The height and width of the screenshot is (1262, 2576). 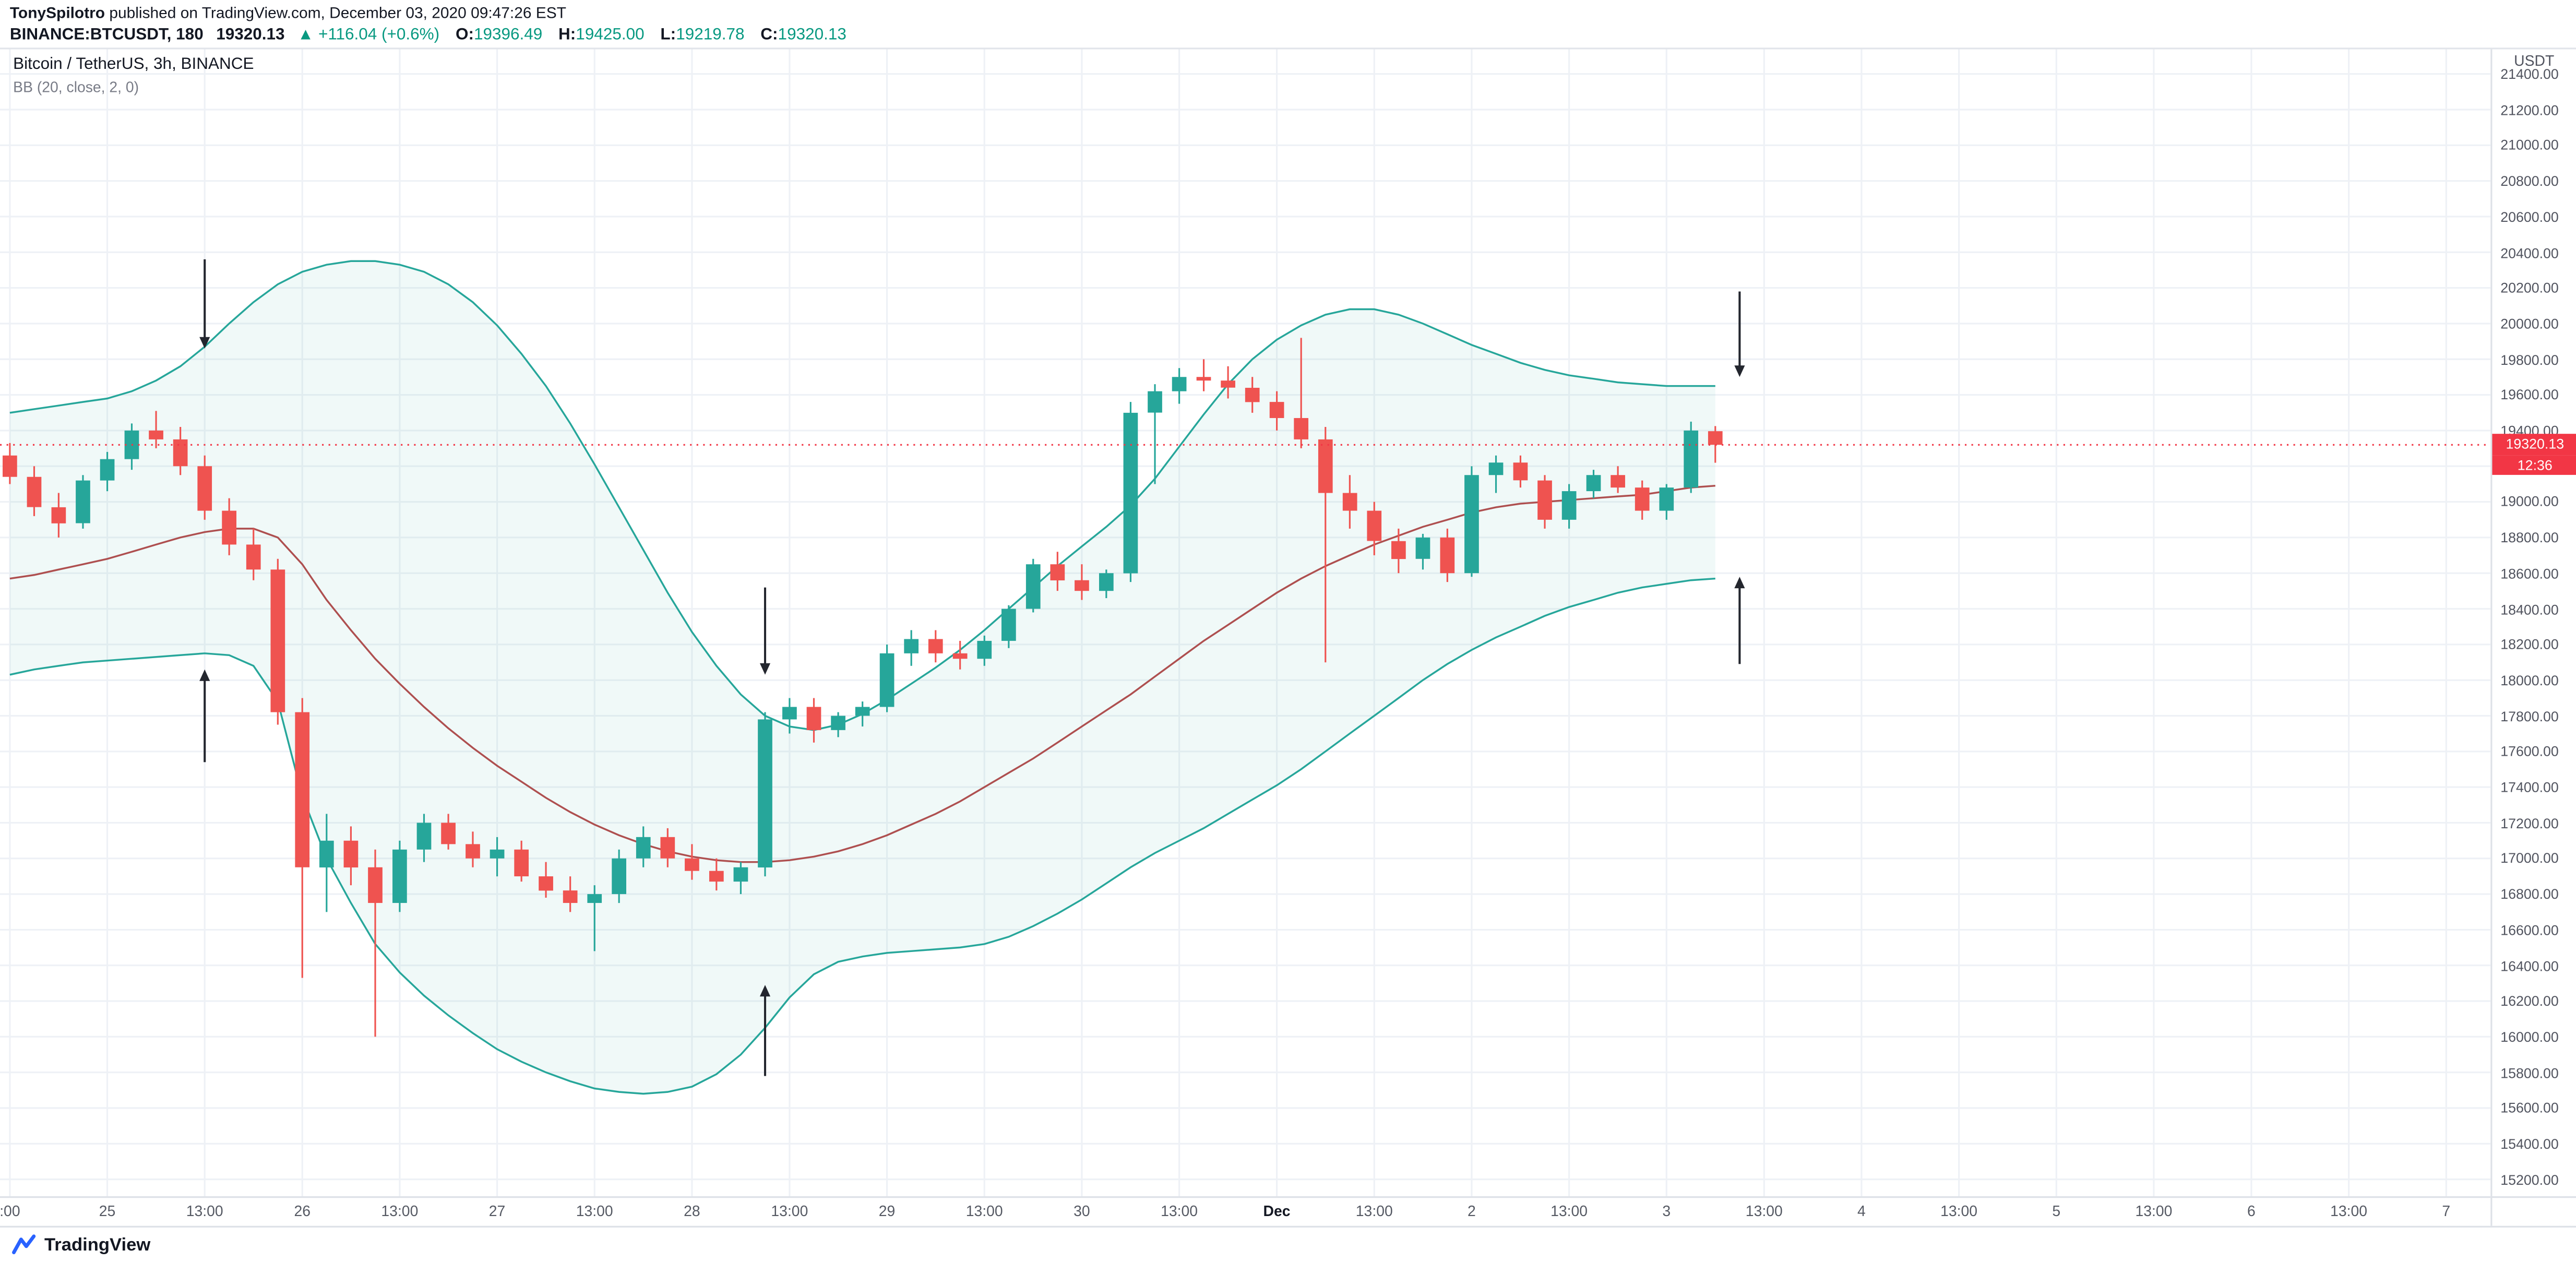 I want to click on price-axis-label: 20000.00, so click(x=2529, y=324).